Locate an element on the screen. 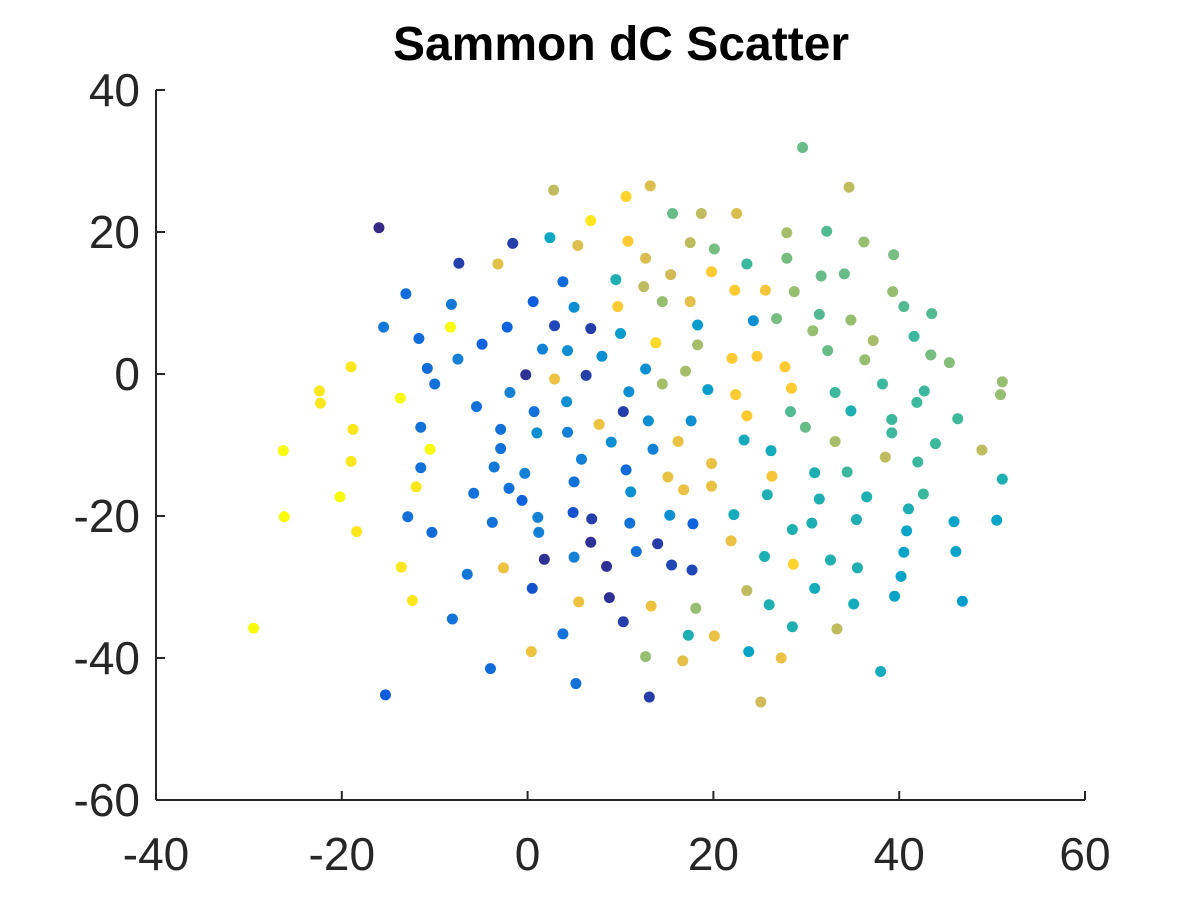 The width and height of the screenshot is (1200, 900). x-tick-label: 40 is located at coordinates (899, 854).